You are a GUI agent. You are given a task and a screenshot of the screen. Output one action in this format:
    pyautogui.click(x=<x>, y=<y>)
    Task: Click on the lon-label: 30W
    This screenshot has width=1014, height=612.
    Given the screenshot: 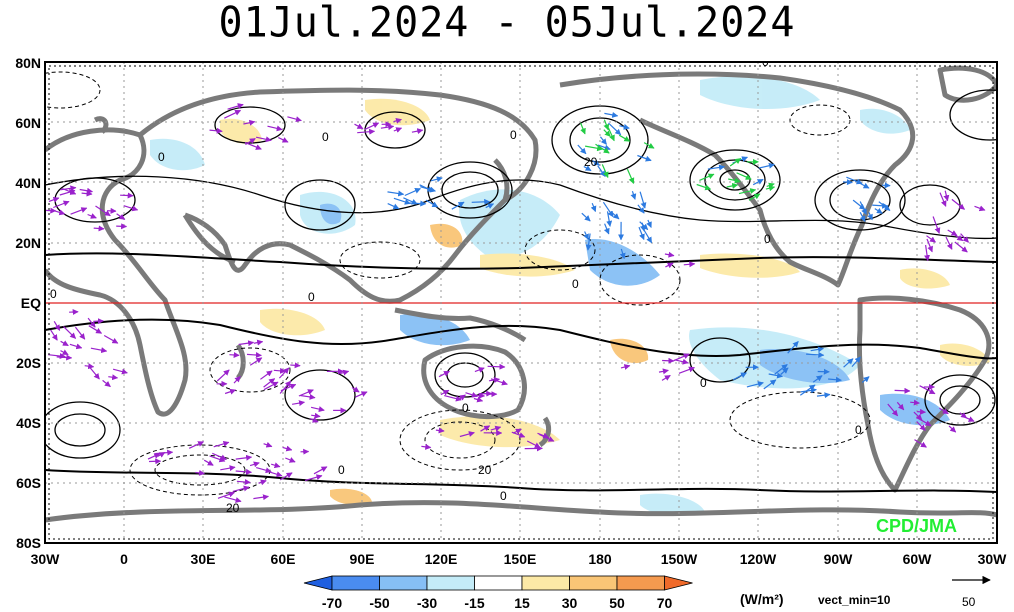 What is the action you would take?
    pyautogui.click(x=46, y=559)
    